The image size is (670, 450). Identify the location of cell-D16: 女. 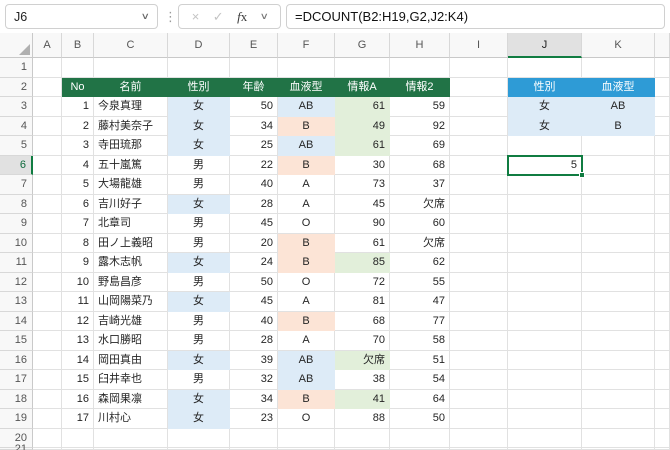
(199, 360).